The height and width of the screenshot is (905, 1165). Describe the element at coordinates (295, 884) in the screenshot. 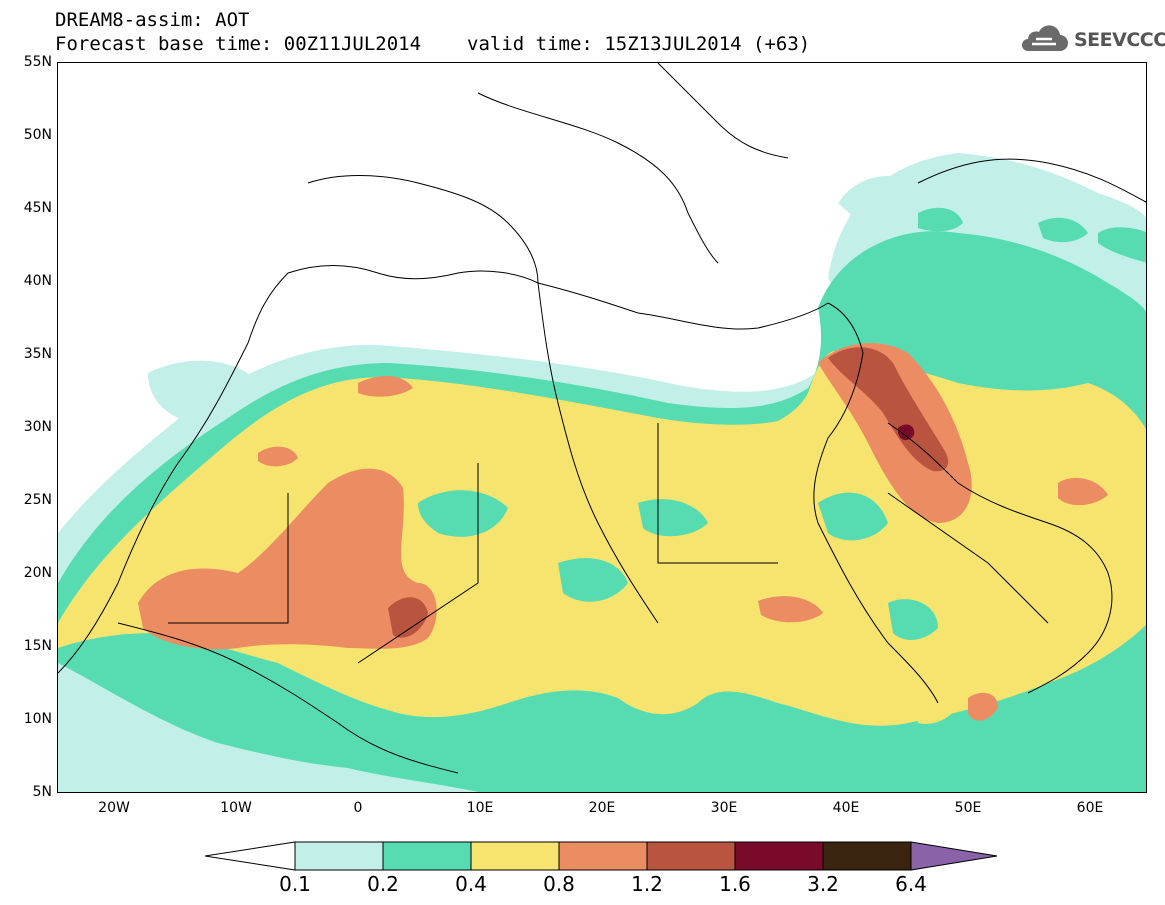

I see `colorbar-label: 0.1` at that location.